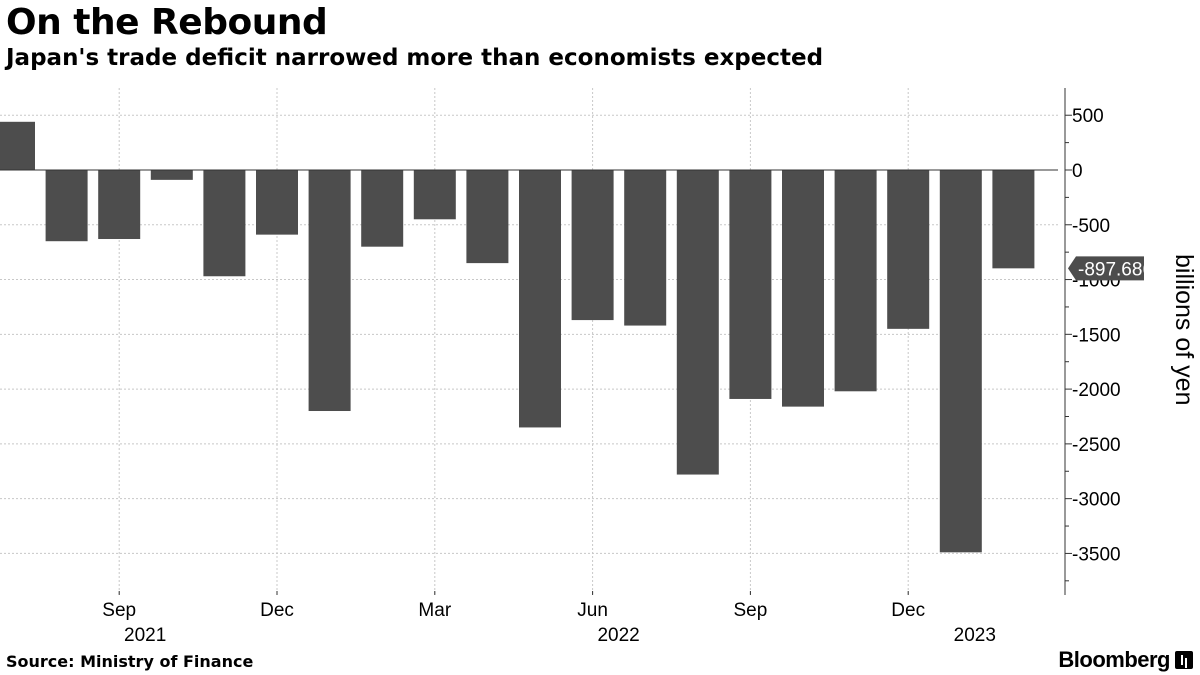 The image size is (1200, 675). I want to click on brand-chart-icon, so click(1184, 660).